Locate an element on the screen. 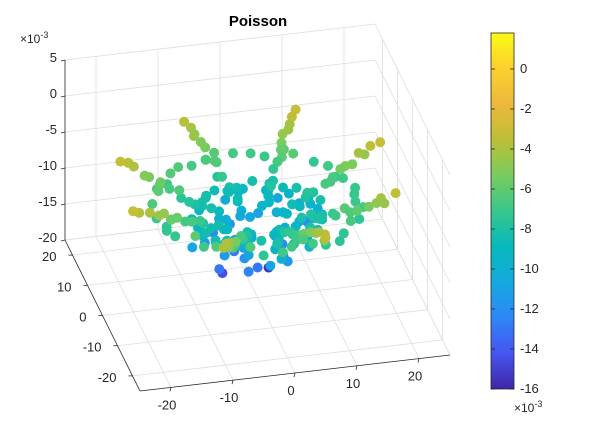 The image size is (589, 441). y-tick-label: 10 is located at coordinates (64, 286).